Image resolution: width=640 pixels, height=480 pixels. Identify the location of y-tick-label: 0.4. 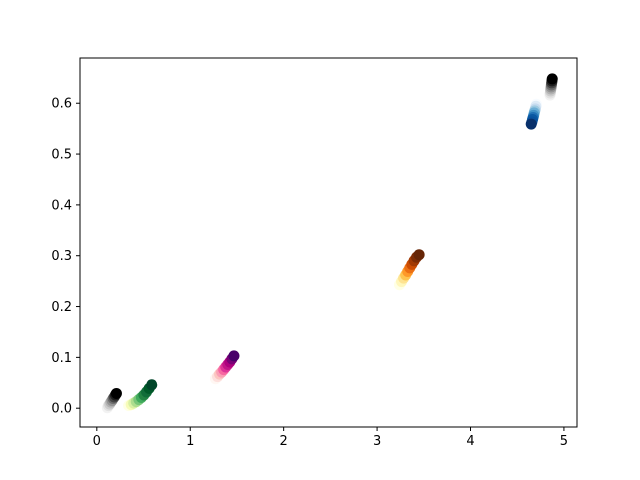
(61, 205).